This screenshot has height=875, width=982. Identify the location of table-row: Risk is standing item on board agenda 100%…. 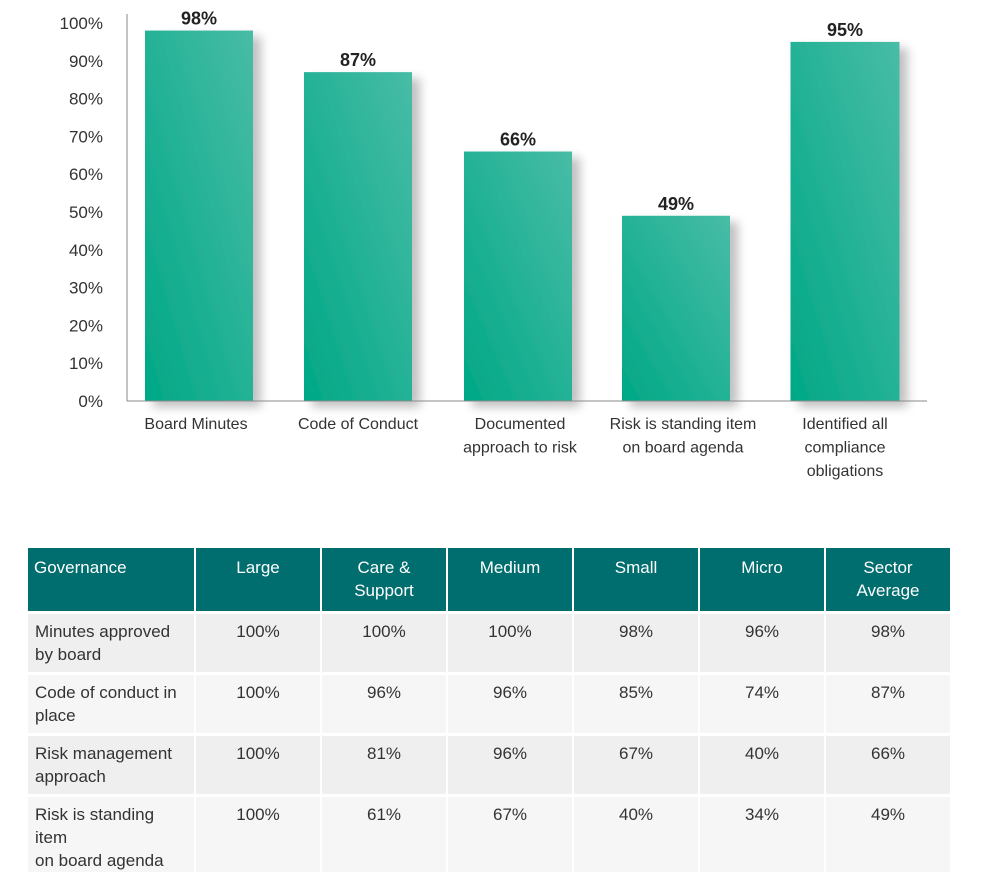
(489, 834).